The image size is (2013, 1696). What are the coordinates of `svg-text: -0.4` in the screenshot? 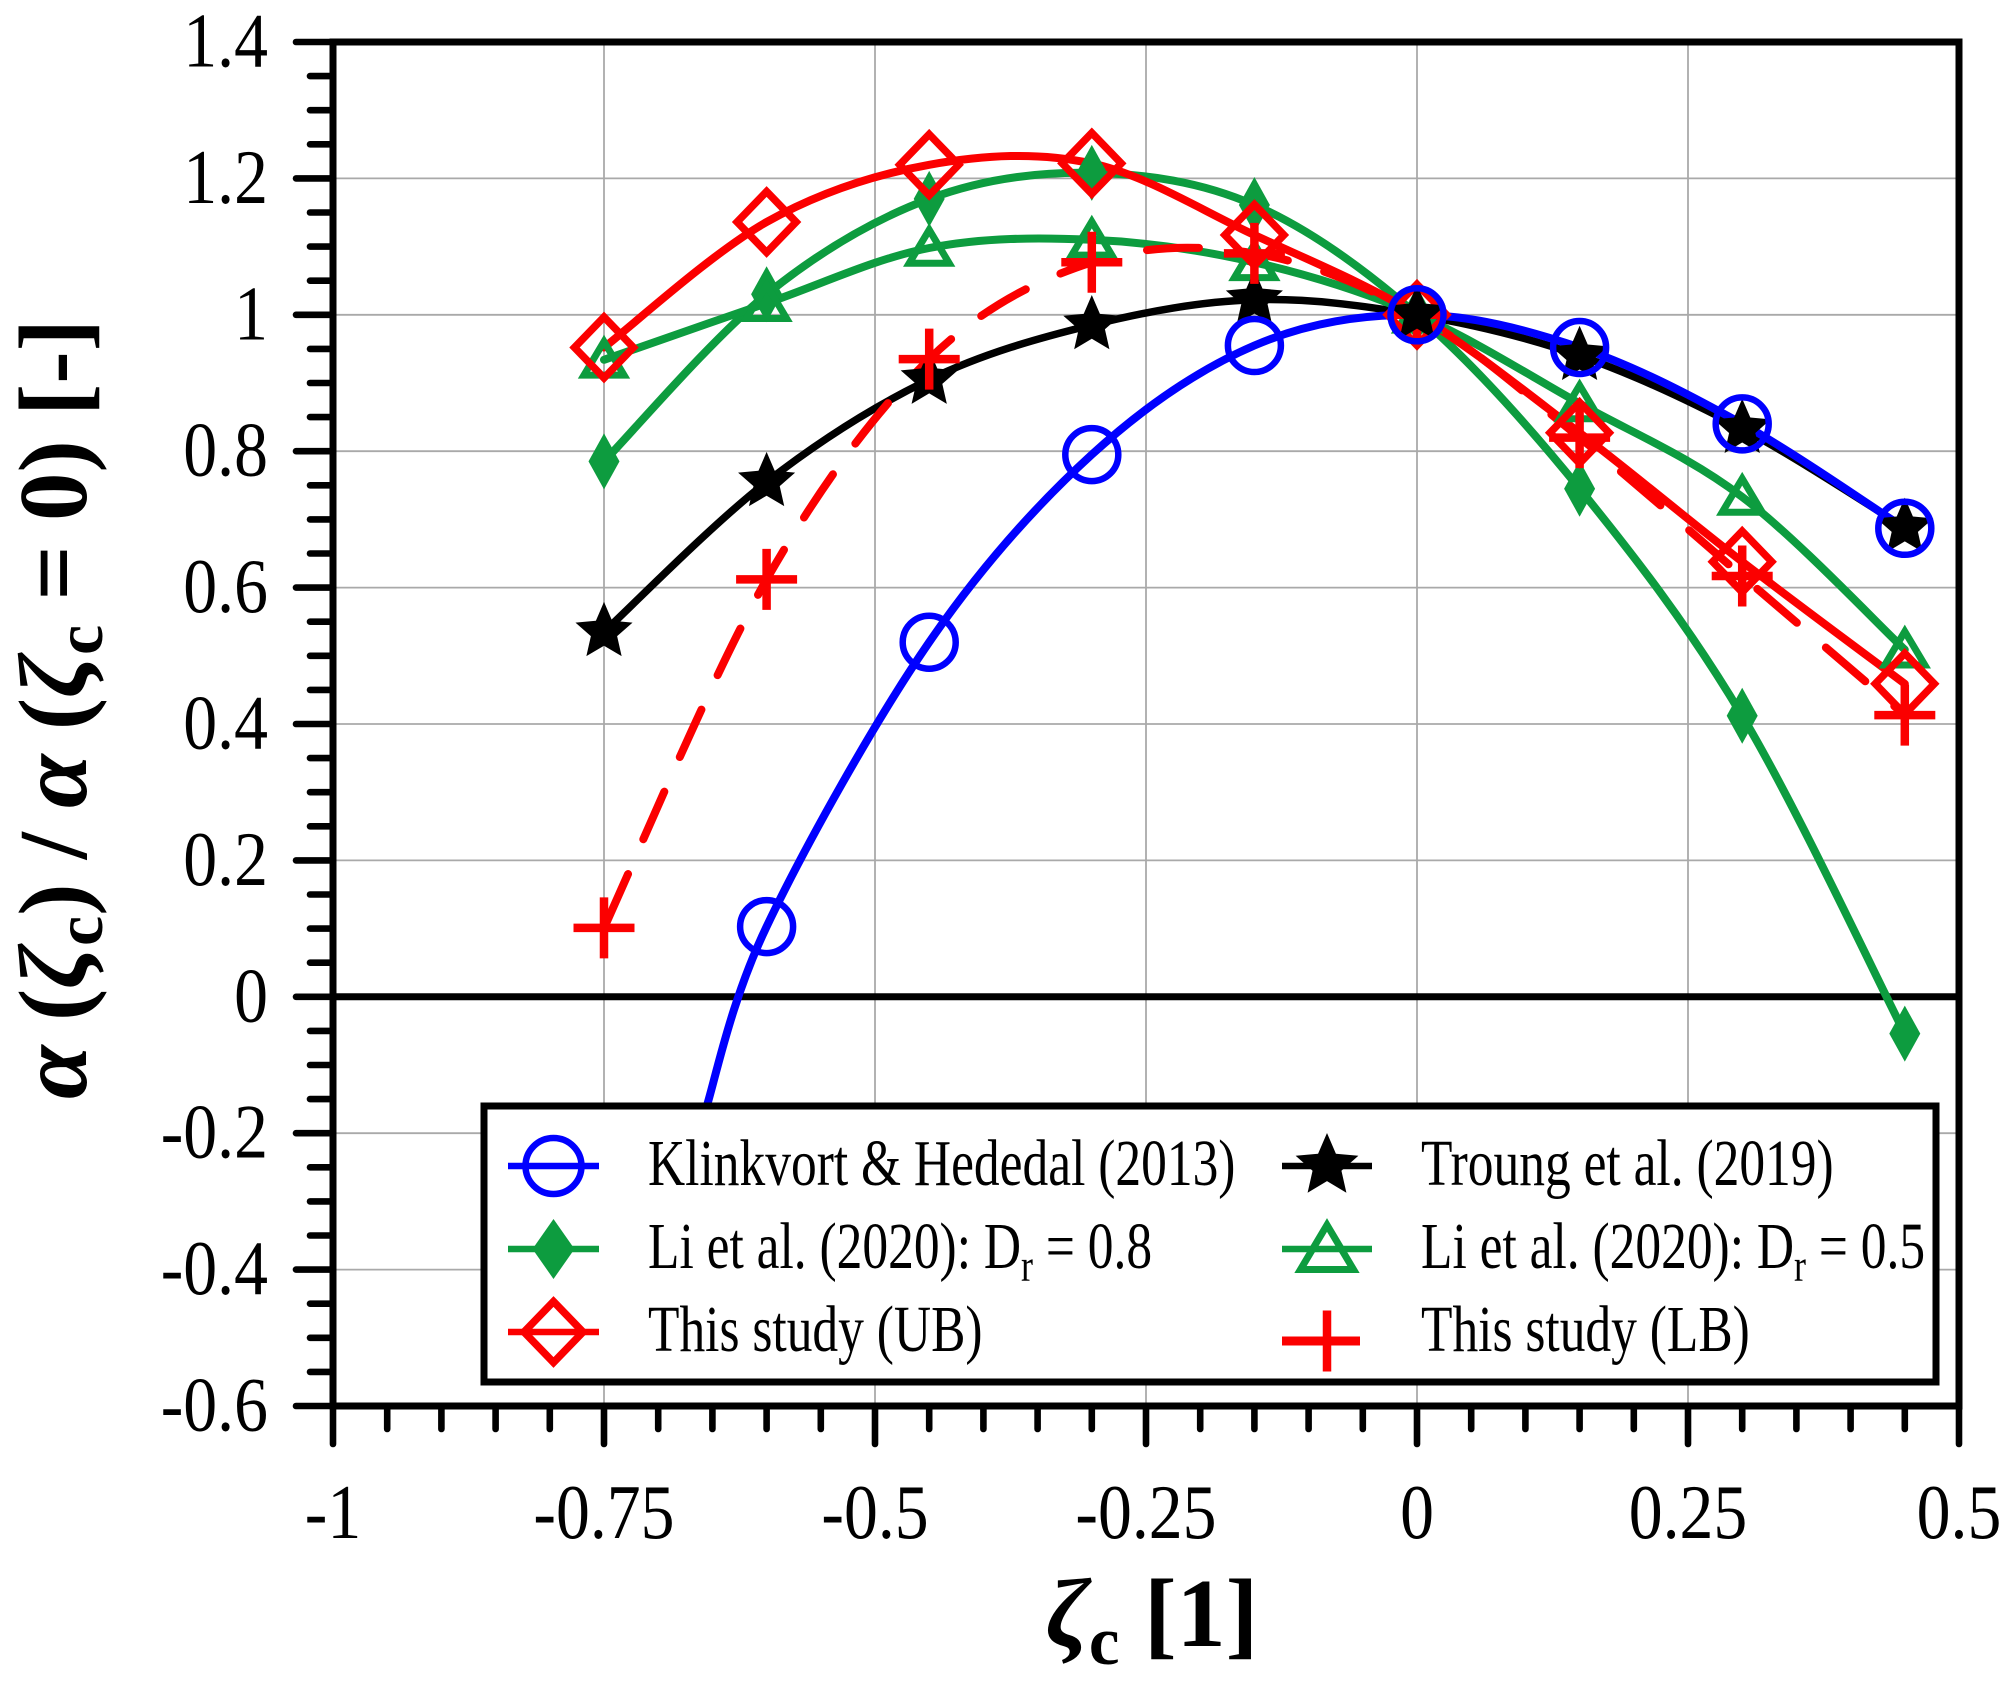 It's located at (214, 1268).